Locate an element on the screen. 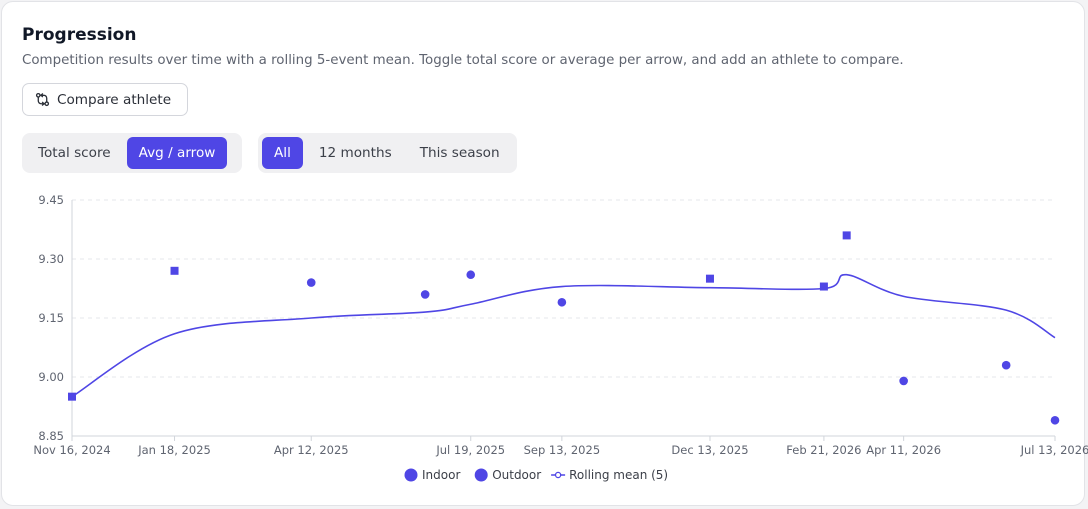 This screenshot has height=509, width=1088. compare-athlete-label: Compare athlete is located at coordinates (114, 99).